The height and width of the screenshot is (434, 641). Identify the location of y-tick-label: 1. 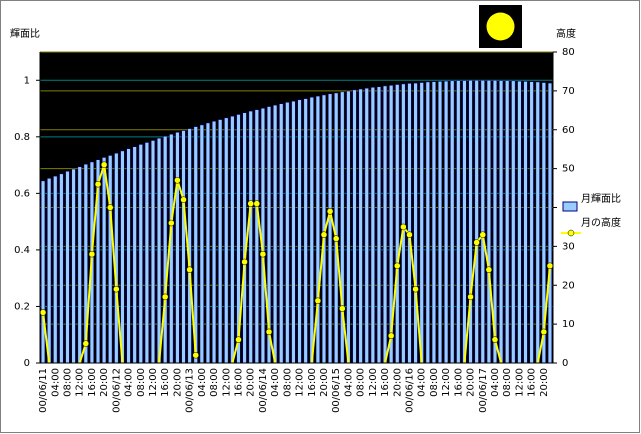
(27, 80).